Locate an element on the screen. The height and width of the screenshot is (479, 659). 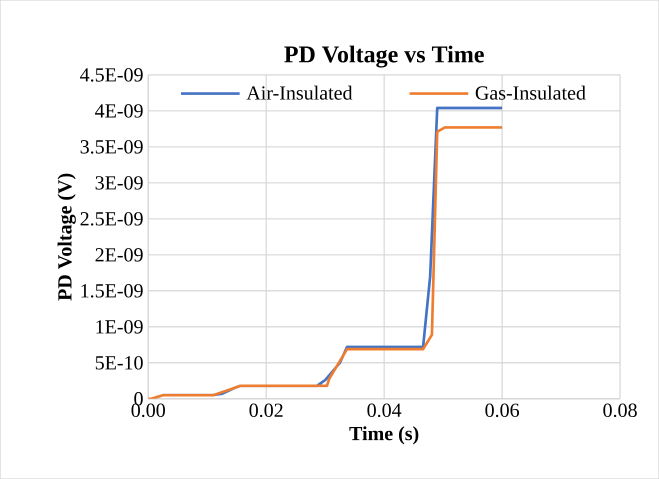
y-tick-label: 1.5E-09 is located at coordinates (112, 291).